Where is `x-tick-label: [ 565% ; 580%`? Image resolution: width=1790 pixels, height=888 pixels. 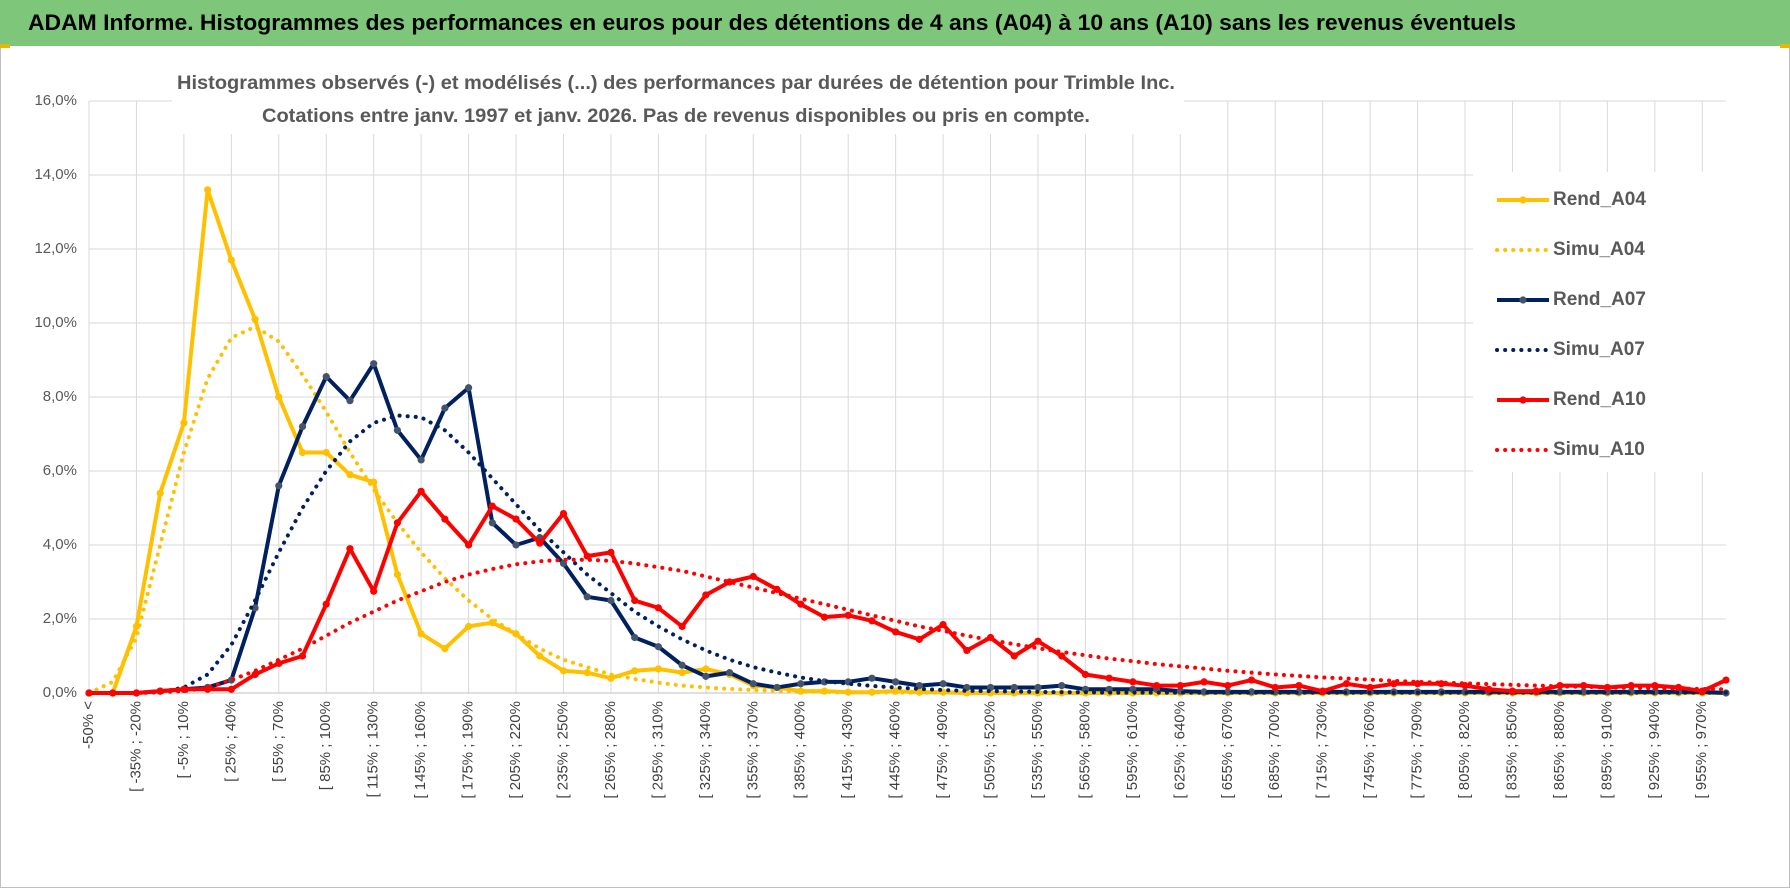
x-tick-label: [ 565% ; 580% is located at coordinates (1084, 750).